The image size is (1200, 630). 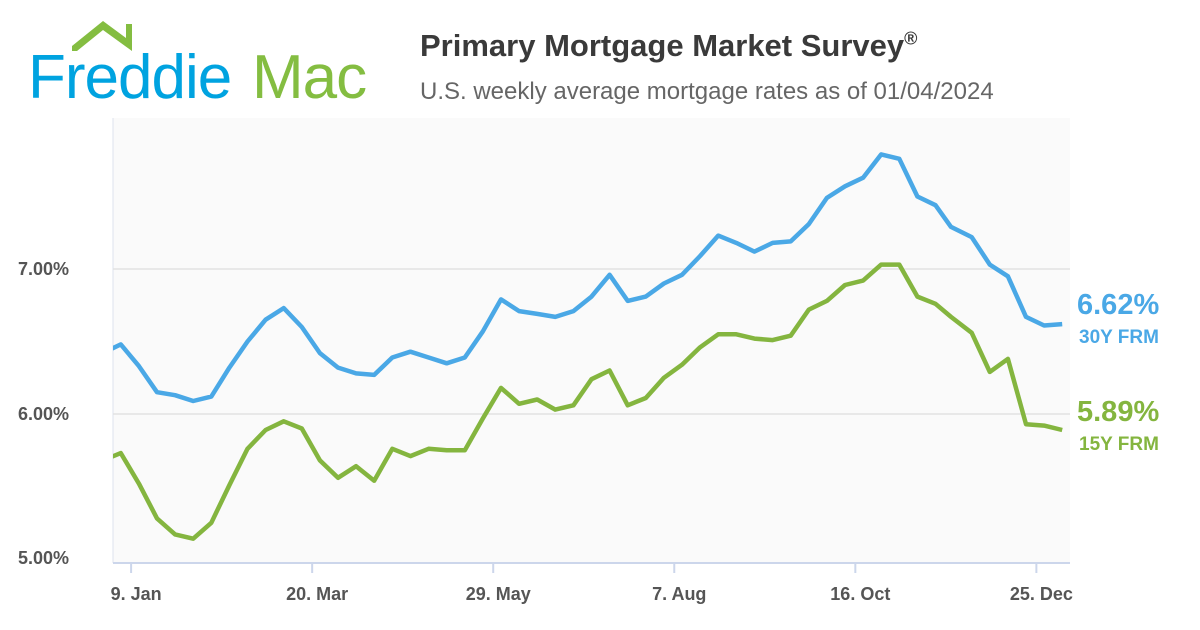 What do you see at coordinates (43, 269) in the screenshot?
I see `y-tick-label: 7.00%` at bounding box center [43, 269].